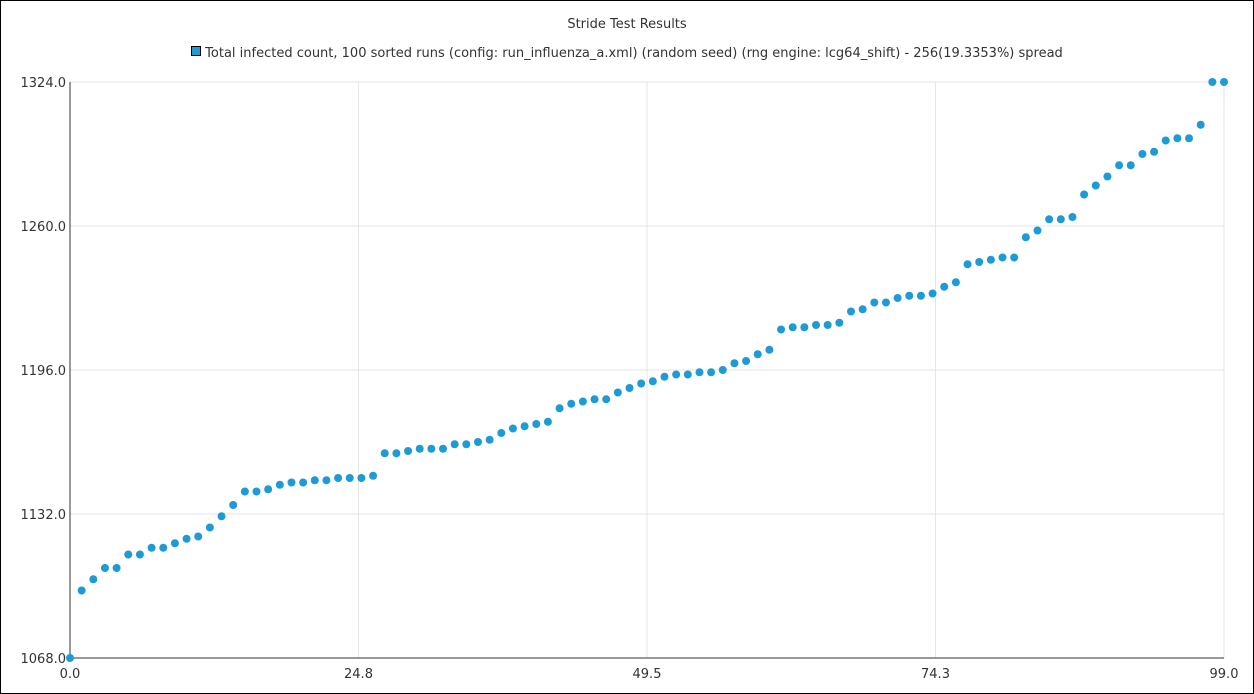 This screenshot has height=694, width=1254. Describe the element at coordinates (358, 674) in the screenshot. I see `x-tick-label: 24.8` at that location.